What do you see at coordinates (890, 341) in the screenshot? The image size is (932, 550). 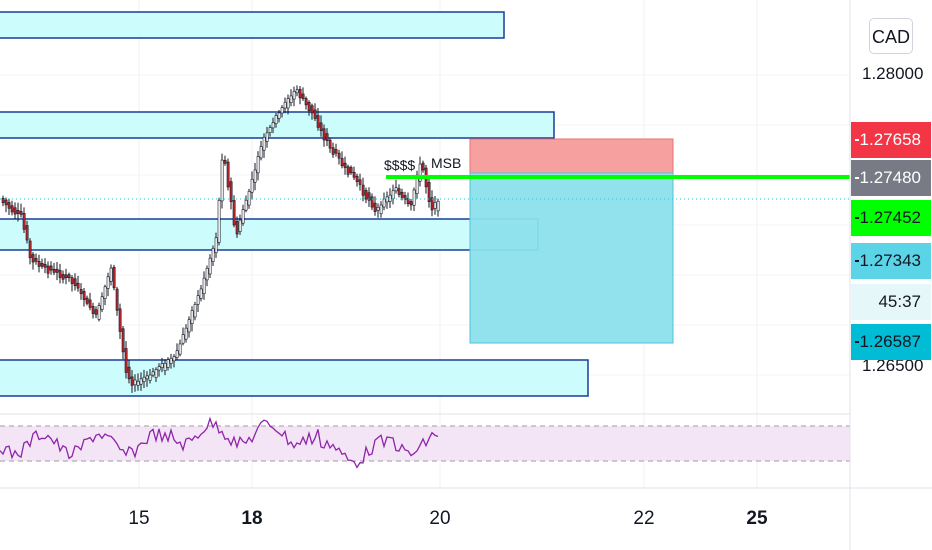 I see `take-profit-price-value: 1.26587` at bounding box center [890, 341].